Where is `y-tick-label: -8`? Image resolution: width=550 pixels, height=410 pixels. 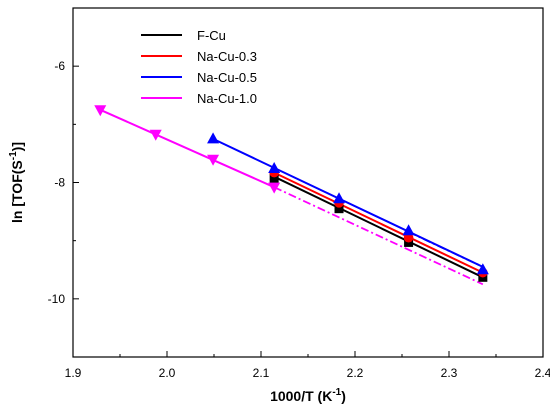
y-tick-label: -8 is located at coordinates (59, 183).